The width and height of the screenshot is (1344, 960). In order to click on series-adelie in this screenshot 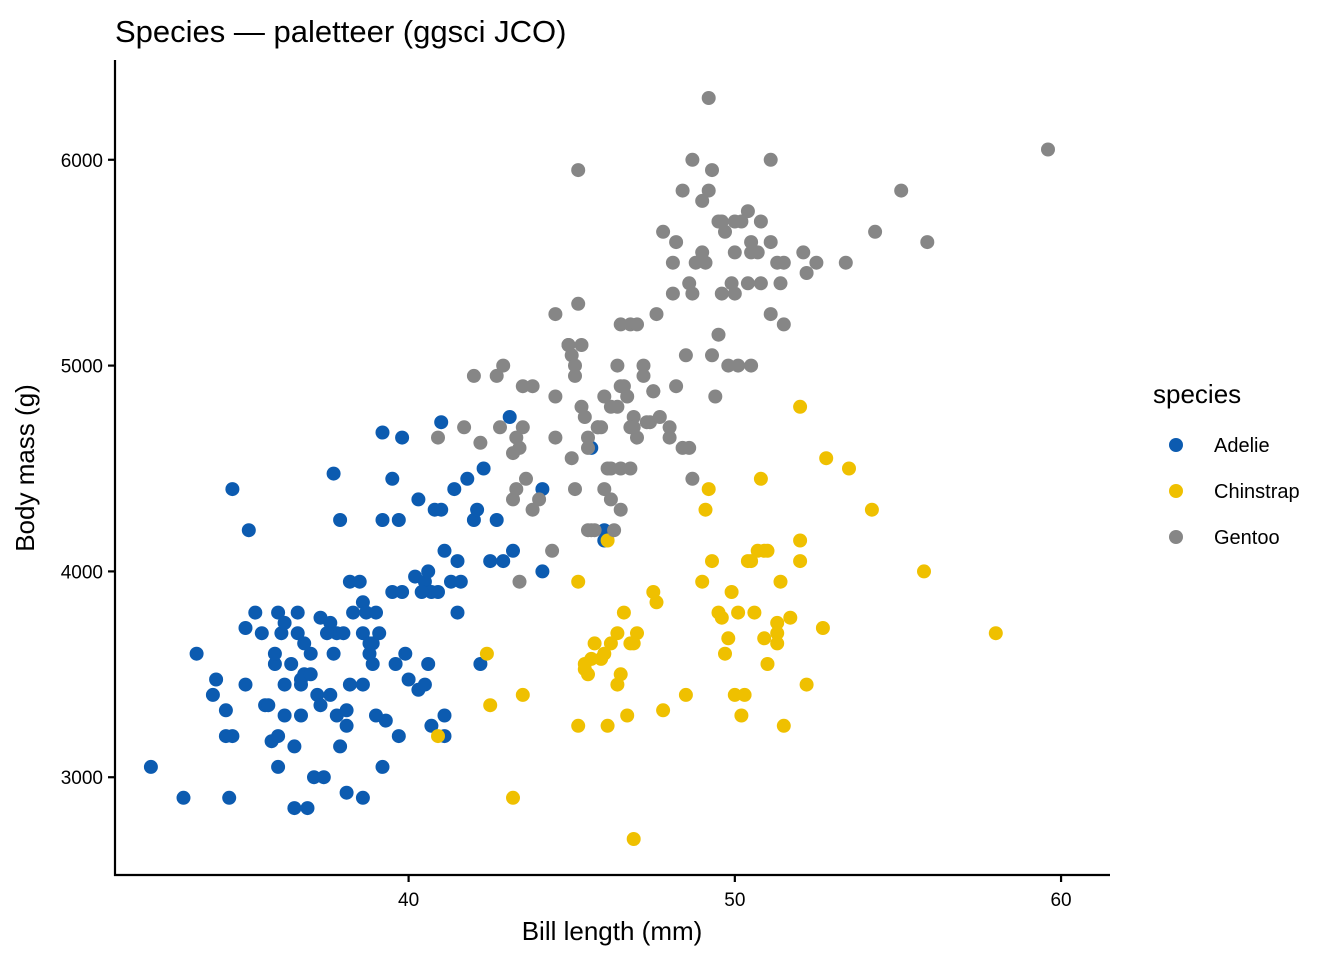, I will do `click(377, 613)`.